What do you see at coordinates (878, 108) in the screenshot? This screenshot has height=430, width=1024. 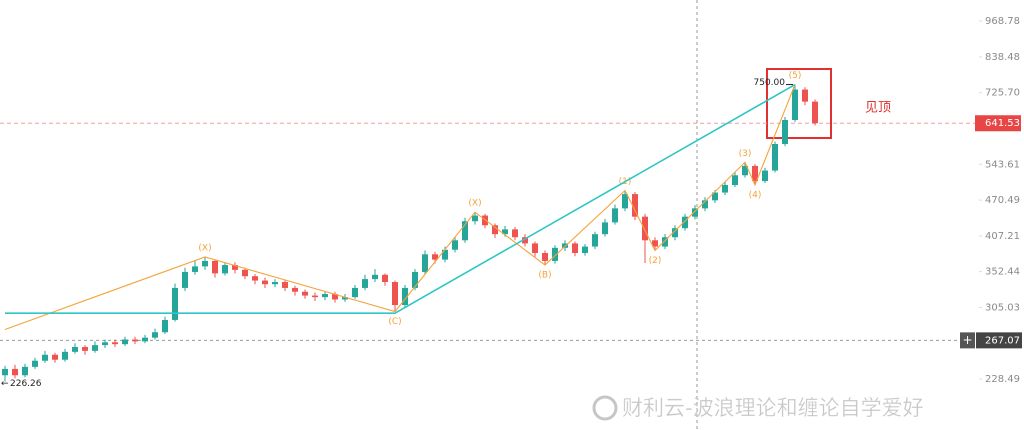 I see `annotation: 见顶` at bounding box center [878, 108].